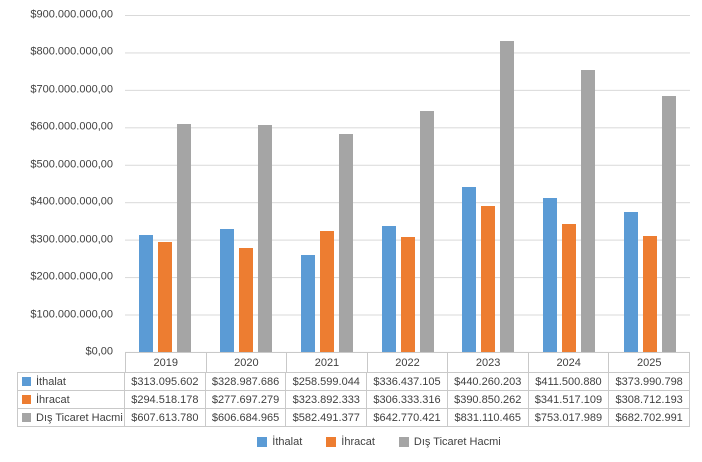  What do you see at coordinates (488, 418) in the screenshot?
I see `table-value-cell: $831.110.465` at bounding box center [488, 418].